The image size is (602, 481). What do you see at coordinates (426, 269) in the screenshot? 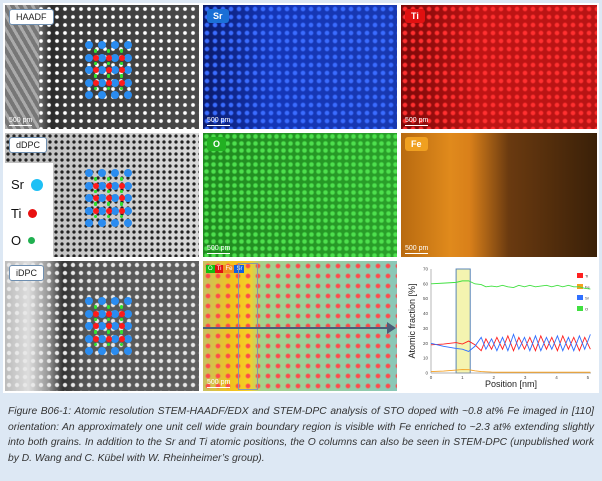
I see `y-tick-label: 70` at bounding box center [426, 269].